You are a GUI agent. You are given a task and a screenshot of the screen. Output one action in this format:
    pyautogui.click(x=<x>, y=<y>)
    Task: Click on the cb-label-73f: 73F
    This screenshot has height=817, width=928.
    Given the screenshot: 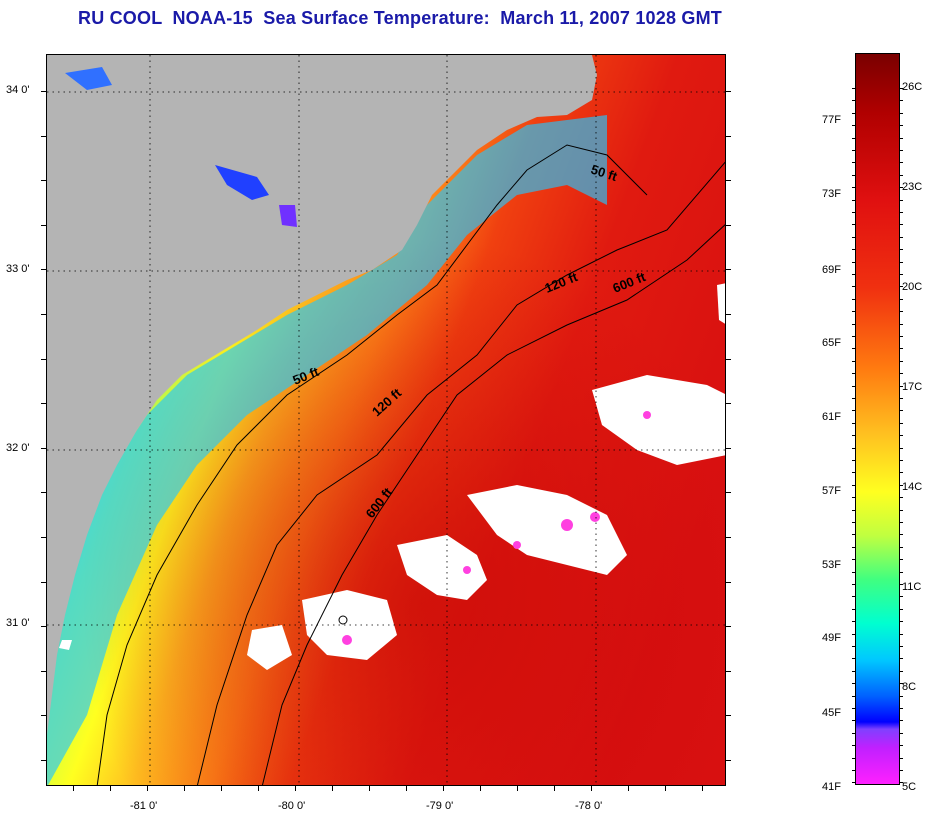 What is the action you would take?
    pyautogui.click(x=831, y=194)
    